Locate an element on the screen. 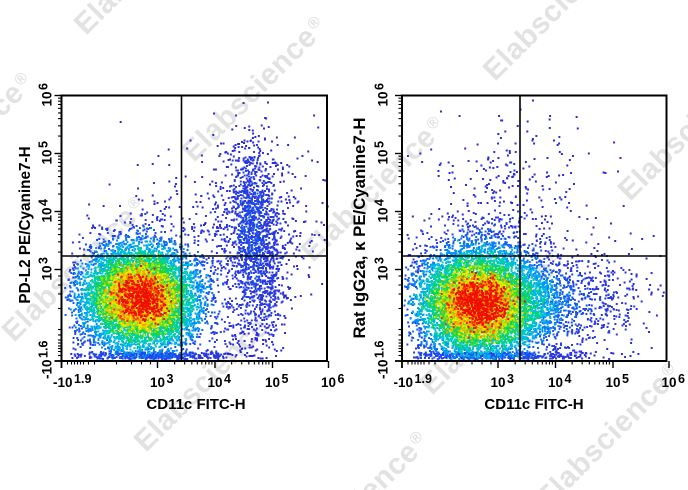  svg-text: PD-L2 PE/Cyanine7-H is located at coordinates (25, 224).